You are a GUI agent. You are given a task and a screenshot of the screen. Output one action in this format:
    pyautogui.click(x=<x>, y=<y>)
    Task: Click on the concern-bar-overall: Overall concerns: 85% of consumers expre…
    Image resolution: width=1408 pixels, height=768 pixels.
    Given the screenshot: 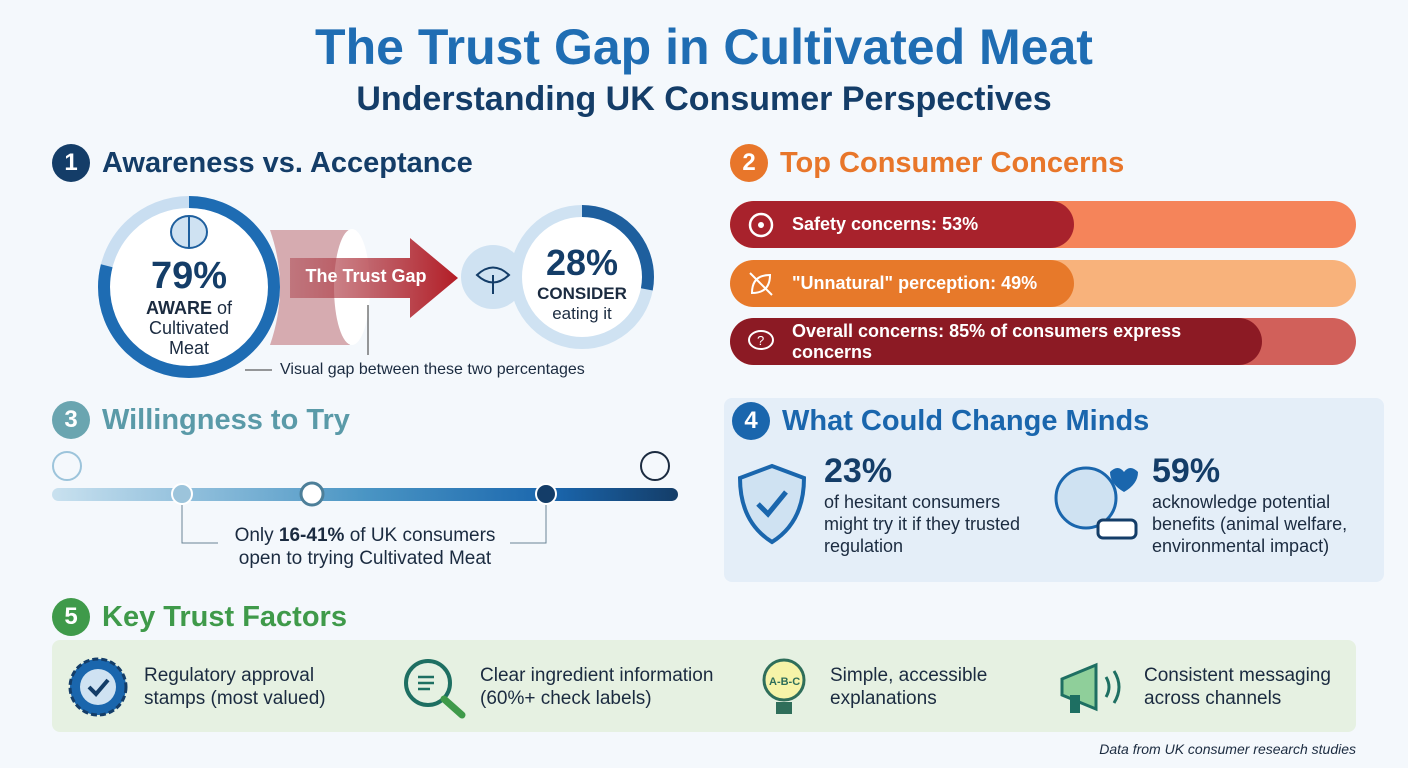 What is the action you would take?
    pyautogui.click(x=1043, y=341)
    